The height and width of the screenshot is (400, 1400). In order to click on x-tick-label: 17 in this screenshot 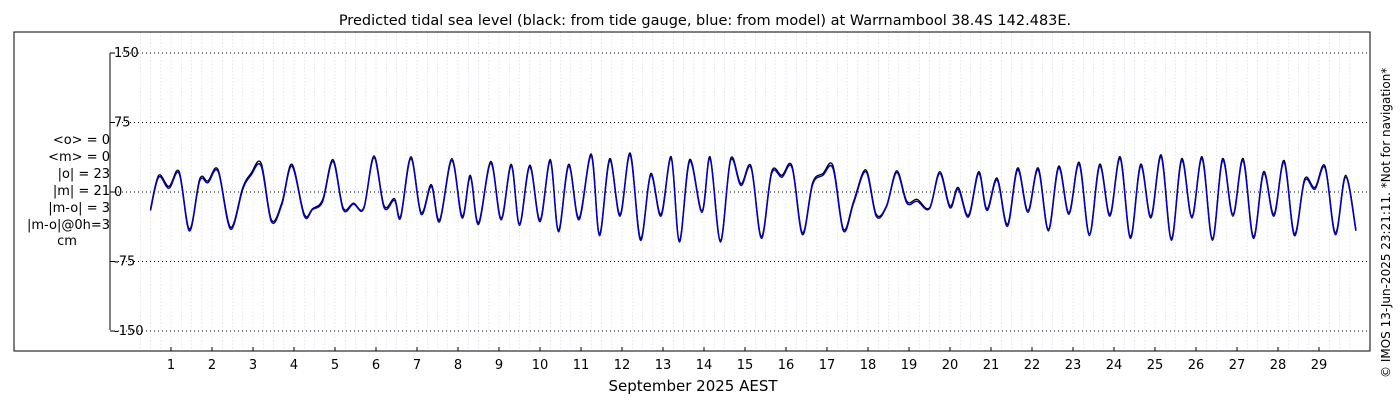, I will do `click(827, 365)`.